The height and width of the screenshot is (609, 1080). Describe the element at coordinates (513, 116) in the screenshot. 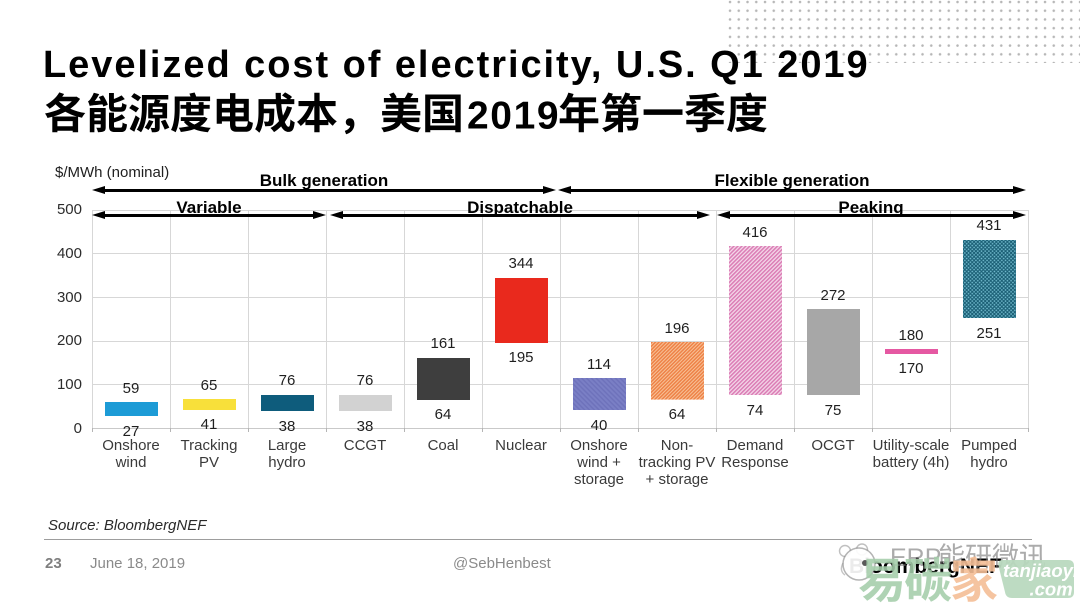

I see `svg-text: 2019` at that location.